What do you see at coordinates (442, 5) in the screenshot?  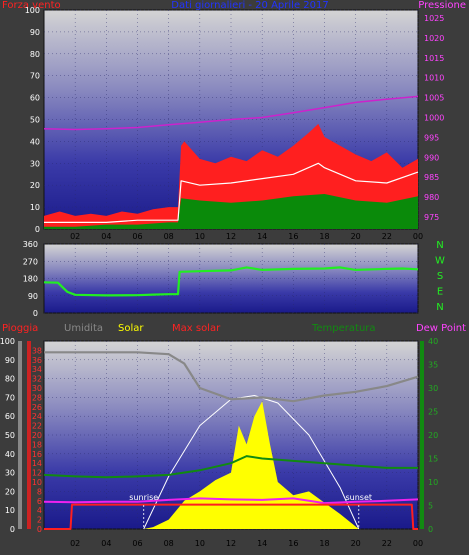 I see `wind-header-right: Pressione` at bounding box center [442, 5].